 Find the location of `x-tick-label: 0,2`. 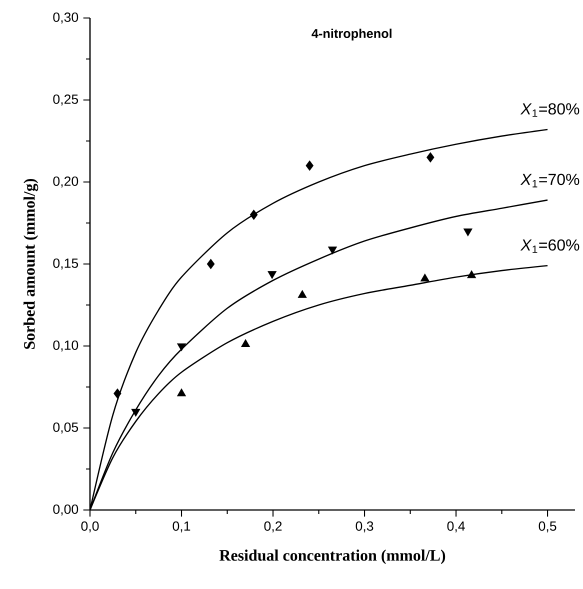

x-tick-label: 0,2 is located at coordinates (273, 526).